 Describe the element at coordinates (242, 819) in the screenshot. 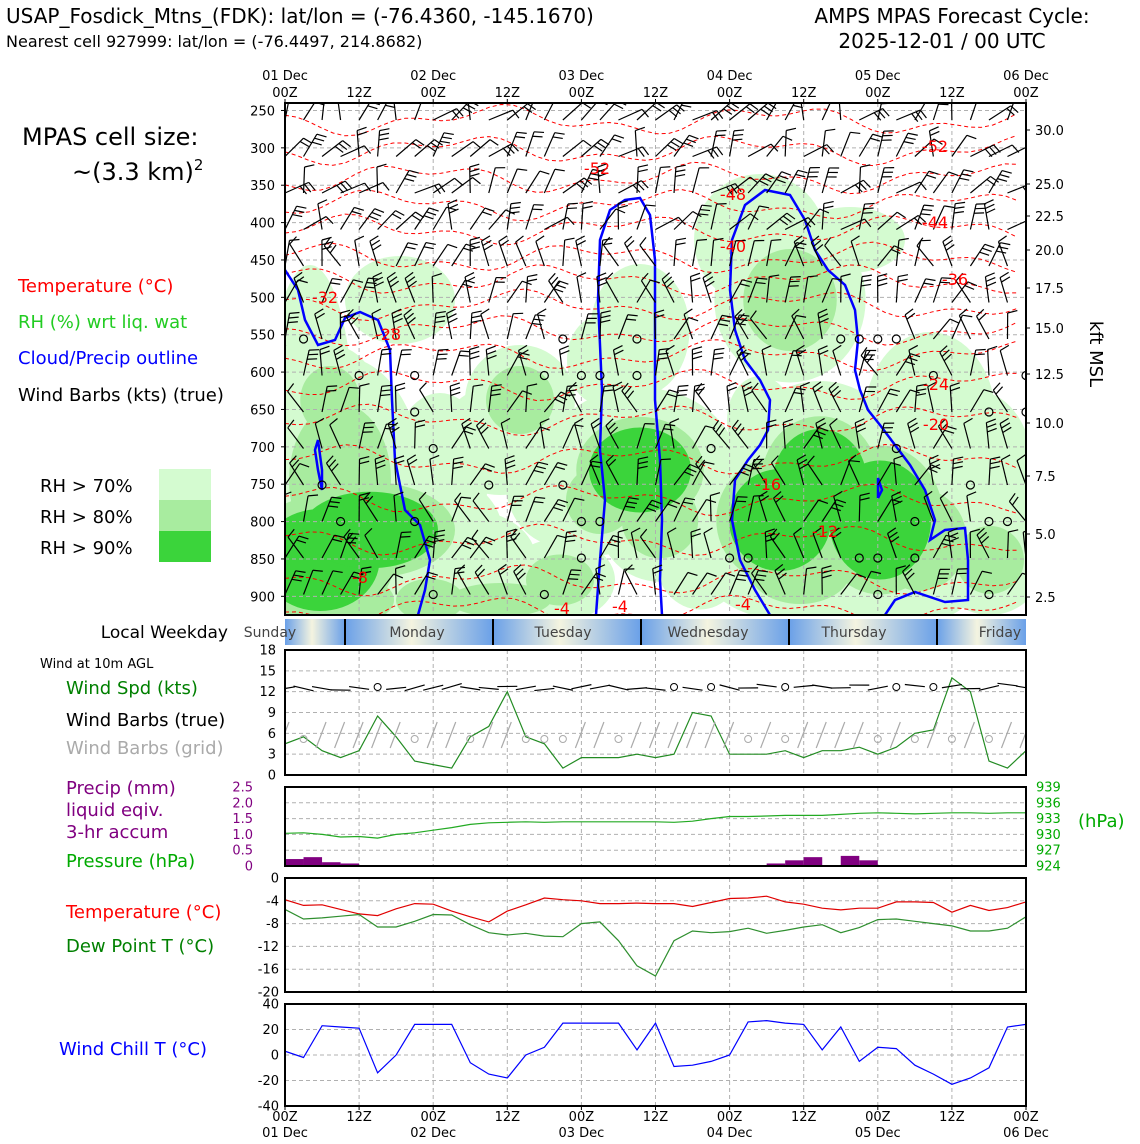

I see `precip-tick-label: 1.5` at that location.